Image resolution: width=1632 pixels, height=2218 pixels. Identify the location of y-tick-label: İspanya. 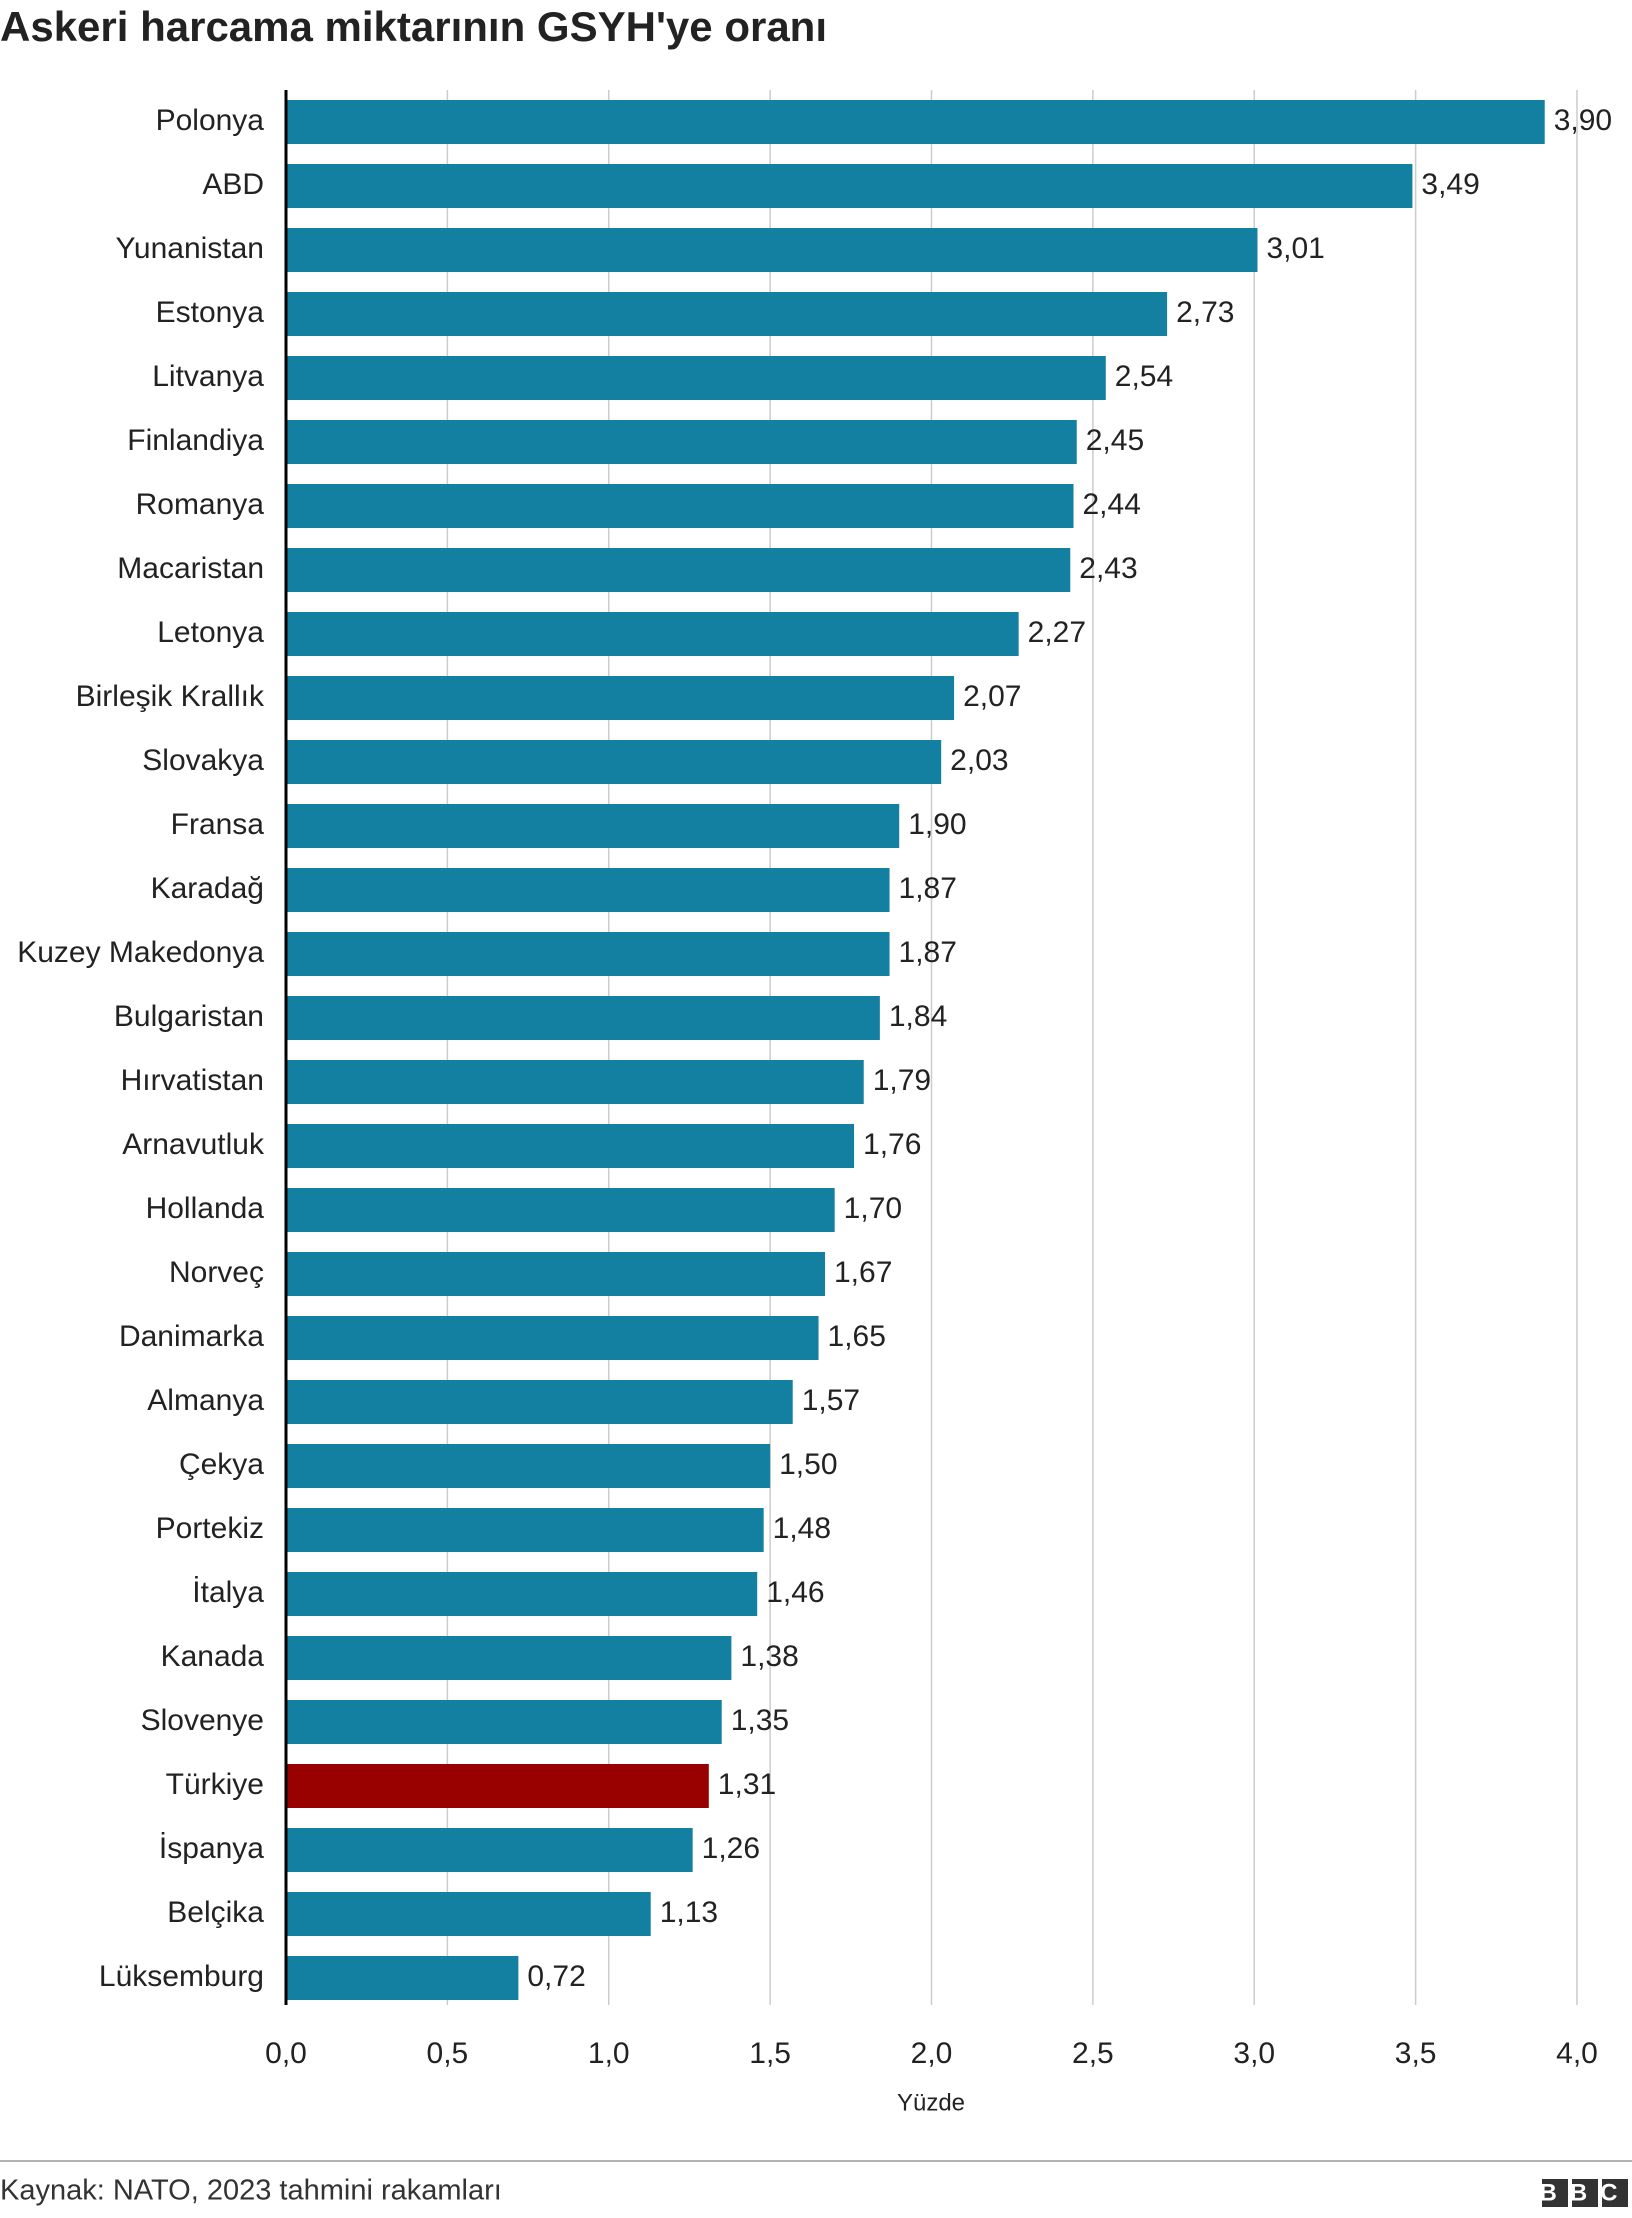
(211, 1848).